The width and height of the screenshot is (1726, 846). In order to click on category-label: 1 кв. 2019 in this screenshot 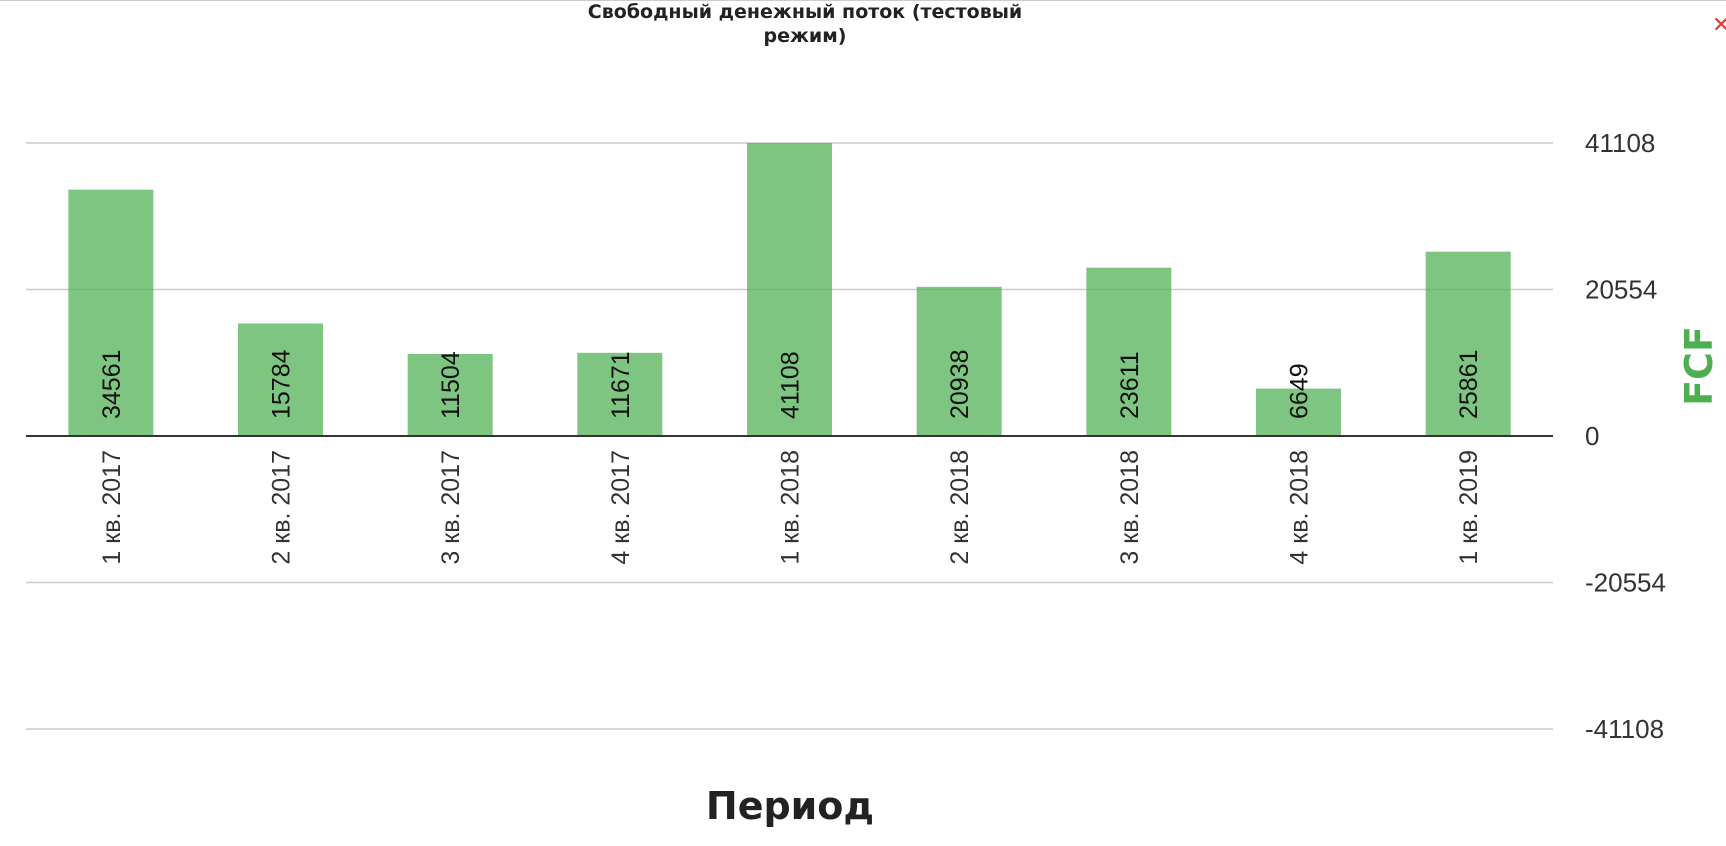, I will do `click(1469, 507)`.